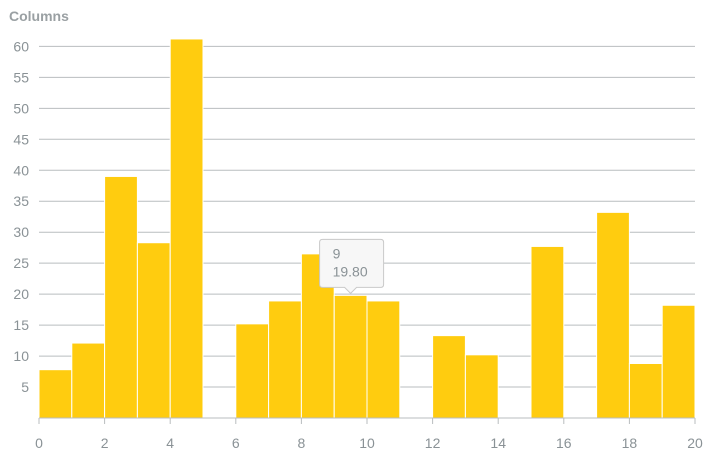  I want to click on y-tick-label: 5, so click(25, 387).